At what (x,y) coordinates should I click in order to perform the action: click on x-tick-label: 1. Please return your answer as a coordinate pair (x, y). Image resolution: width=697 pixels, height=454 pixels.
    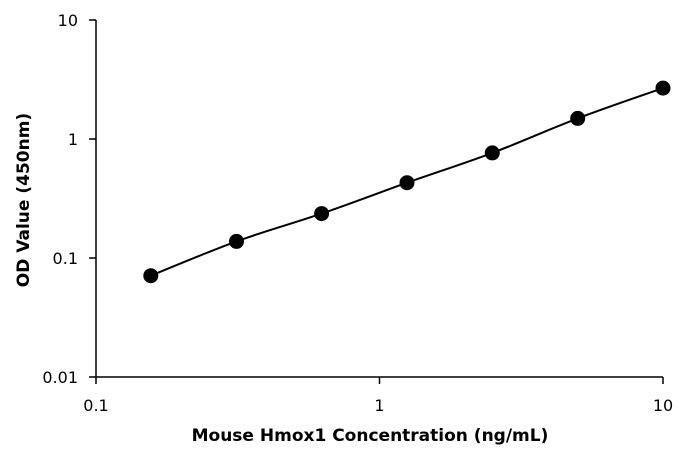
    Looking at the image, I should click on (379, 405).